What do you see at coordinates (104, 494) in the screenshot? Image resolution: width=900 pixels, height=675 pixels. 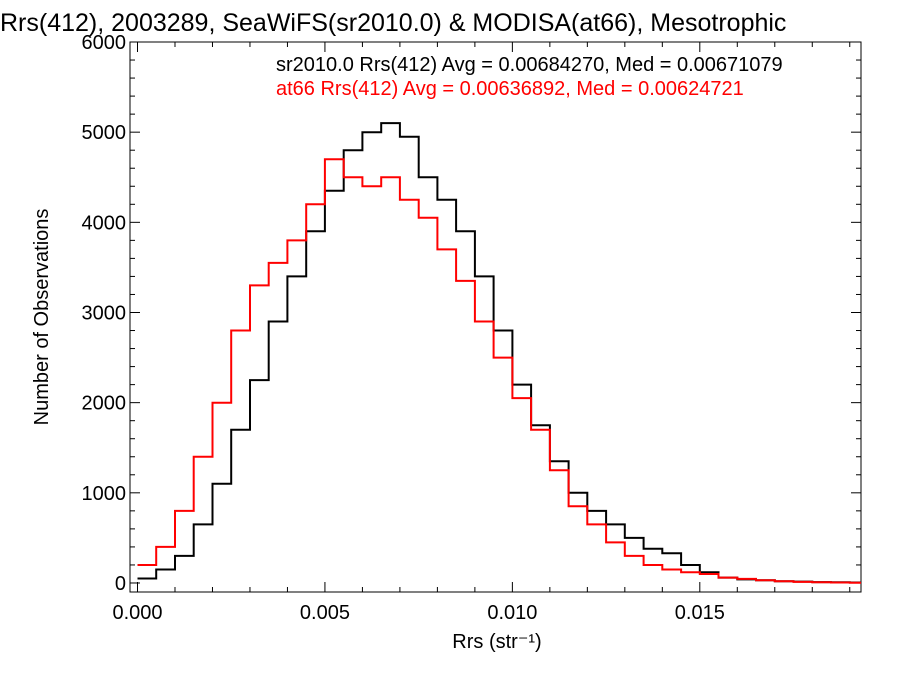 I see `y-tick-label: 1000` at bounding box center [104, 494].